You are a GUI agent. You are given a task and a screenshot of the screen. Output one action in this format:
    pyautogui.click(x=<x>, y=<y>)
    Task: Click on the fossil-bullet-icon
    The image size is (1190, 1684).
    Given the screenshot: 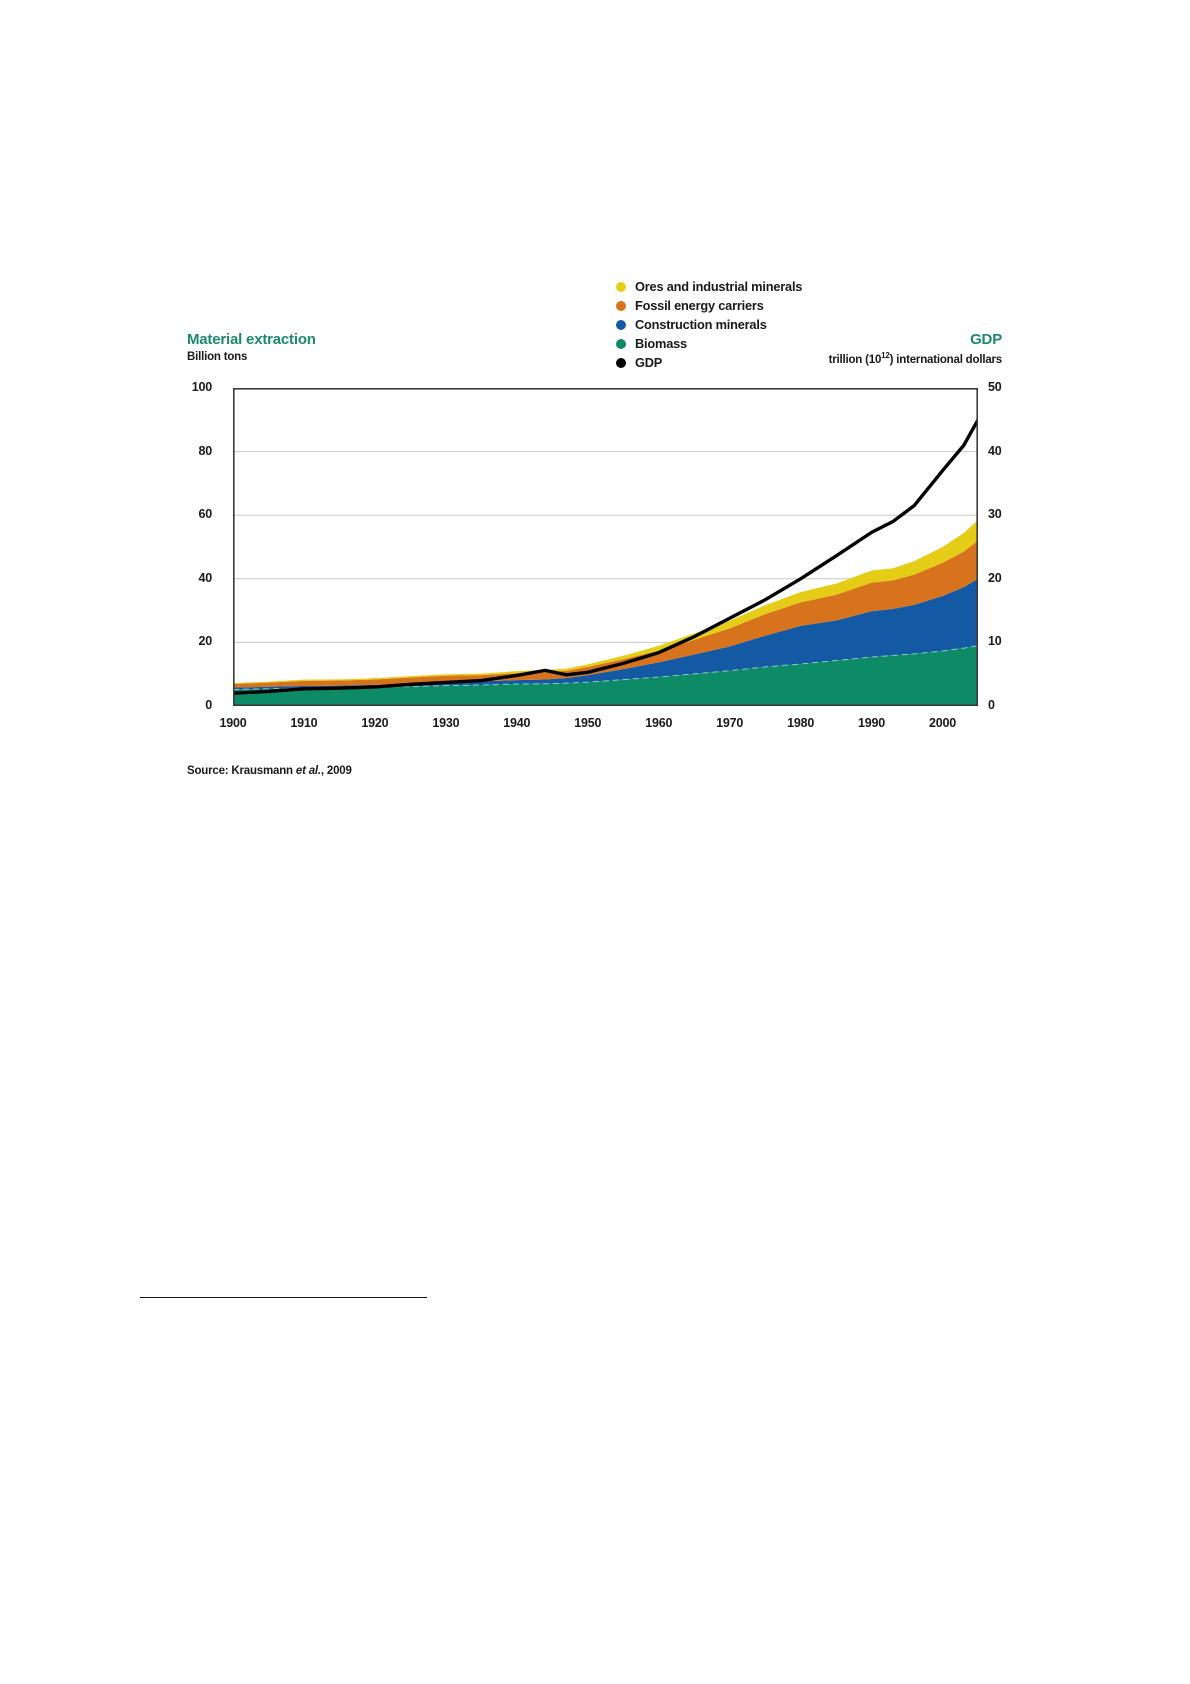 What is the action you would take?
    pyautogui.click(x=621, y=305)
    